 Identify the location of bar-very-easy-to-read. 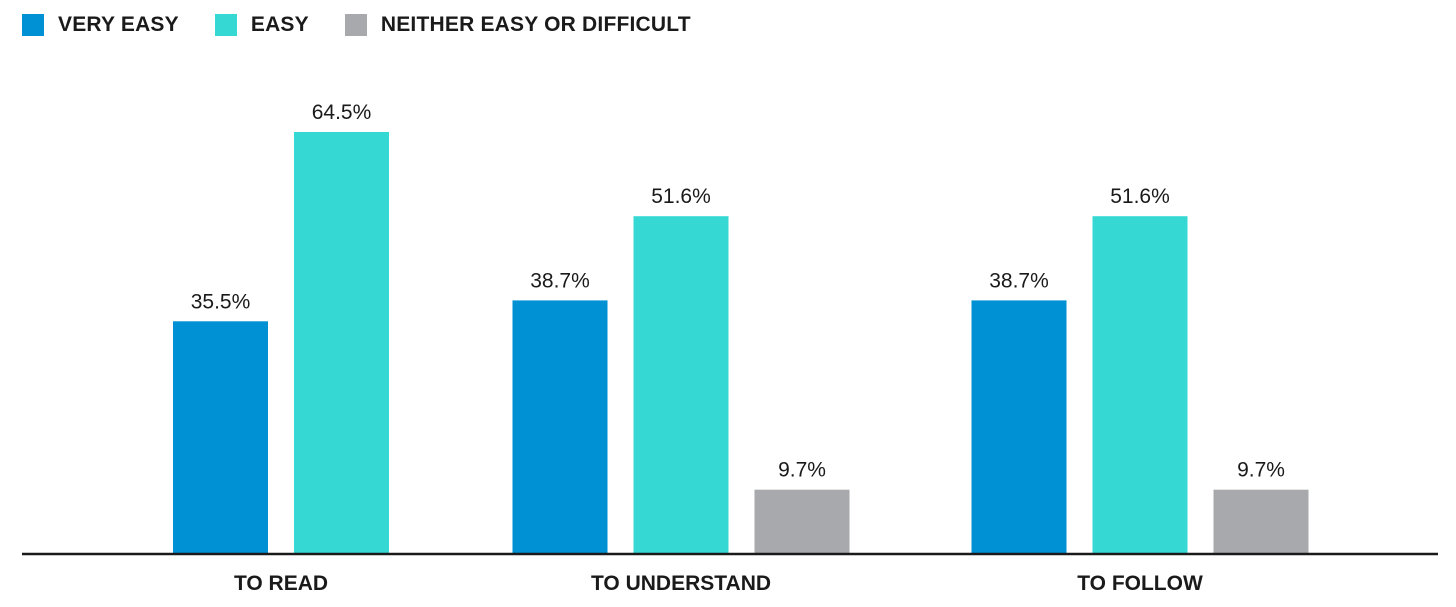
(220, 437).